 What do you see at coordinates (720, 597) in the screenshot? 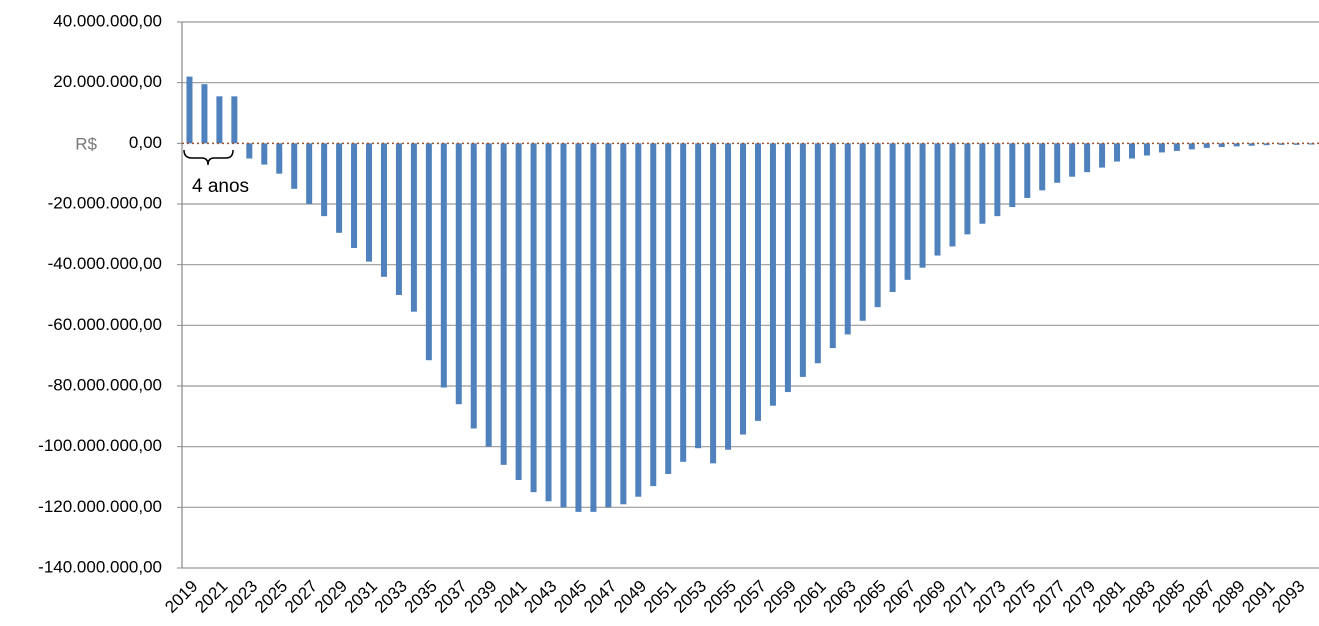
I see `x-tick-label: 2055` at bounding box center [720, 597].